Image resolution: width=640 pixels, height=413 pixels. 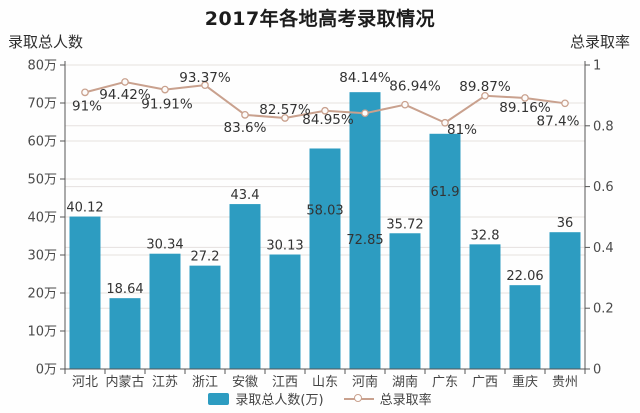 I want to click on rate-value-label: 82.57%, so click(x=285, y=110).